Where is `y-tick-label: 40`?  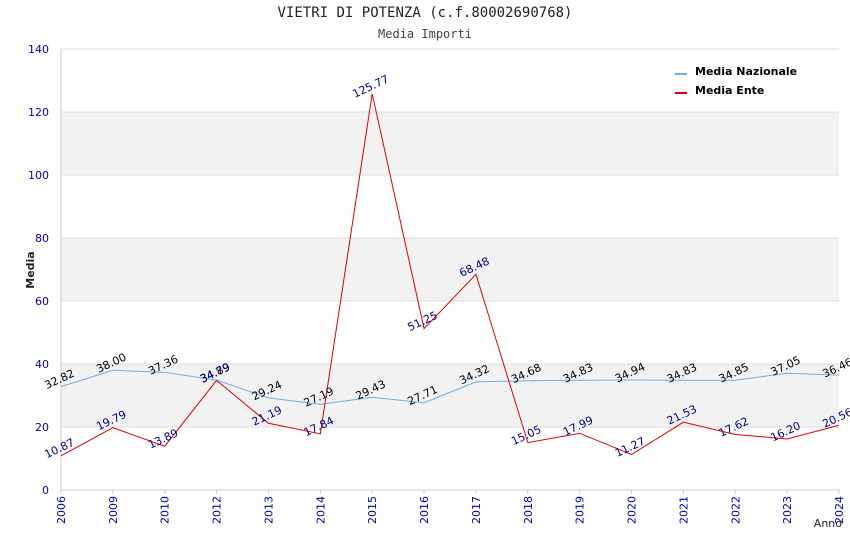 y-tick-label: 40 is located at coordinates (42, 364).